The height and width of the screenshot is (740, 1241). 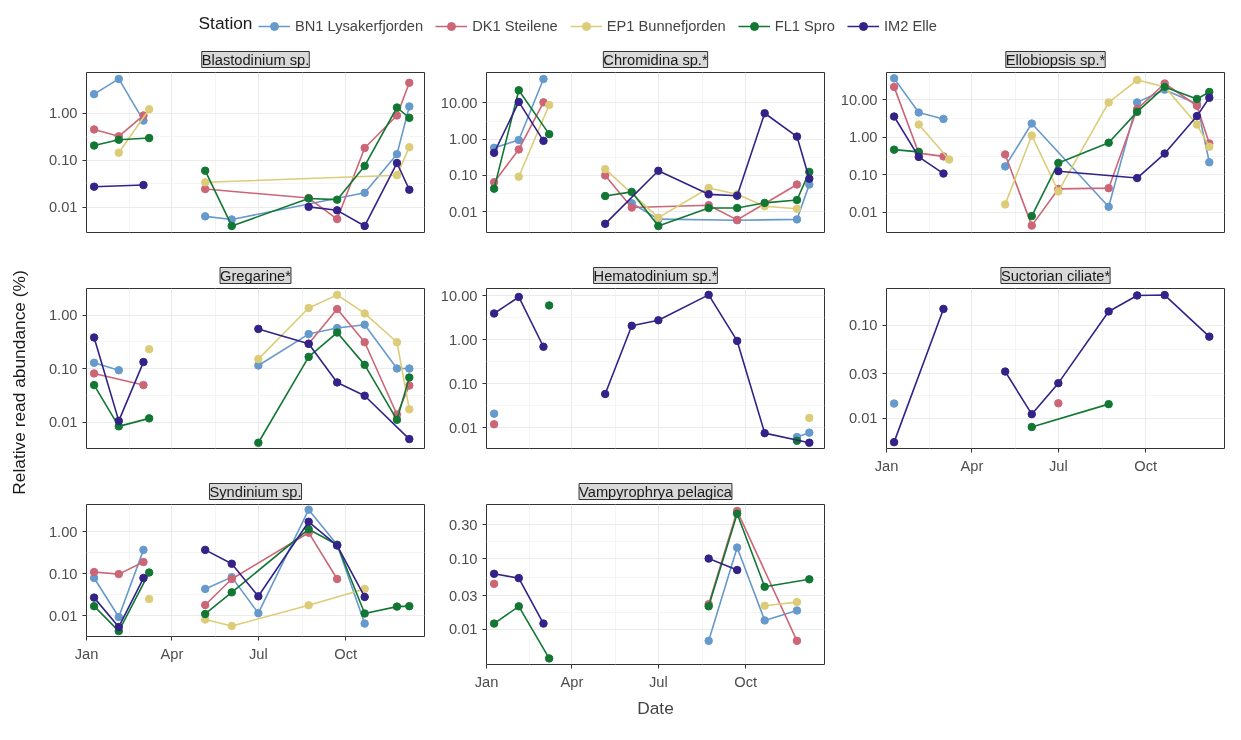 What do you see at coordinates (18, 382) in the screenshot?
I see `y-axis-title: Relative read abundance (%)` at bounding box center [18, 382].